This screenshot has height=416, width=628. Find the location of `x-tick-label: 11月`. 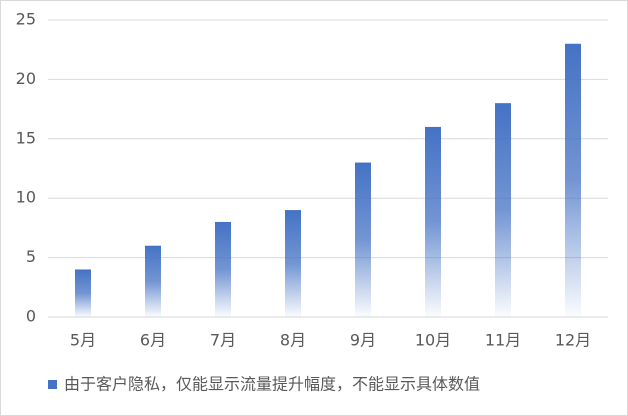

x-tick-label: 11月 is located at coordinates (503, 340).